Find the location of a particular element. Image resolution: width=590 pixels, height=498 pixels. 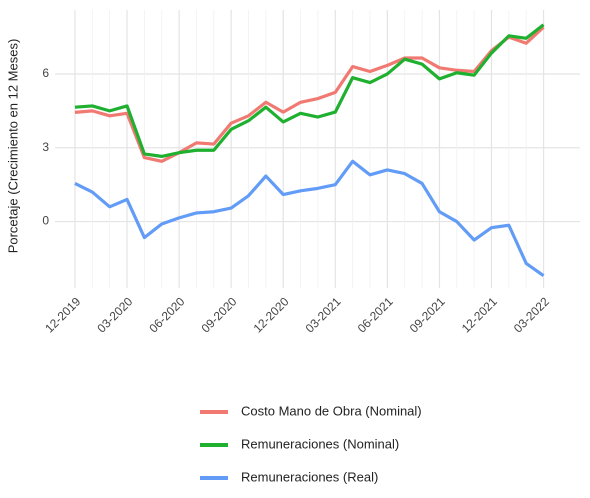

x-tick-label: 03-2020 is located at coordinates (114, 314).